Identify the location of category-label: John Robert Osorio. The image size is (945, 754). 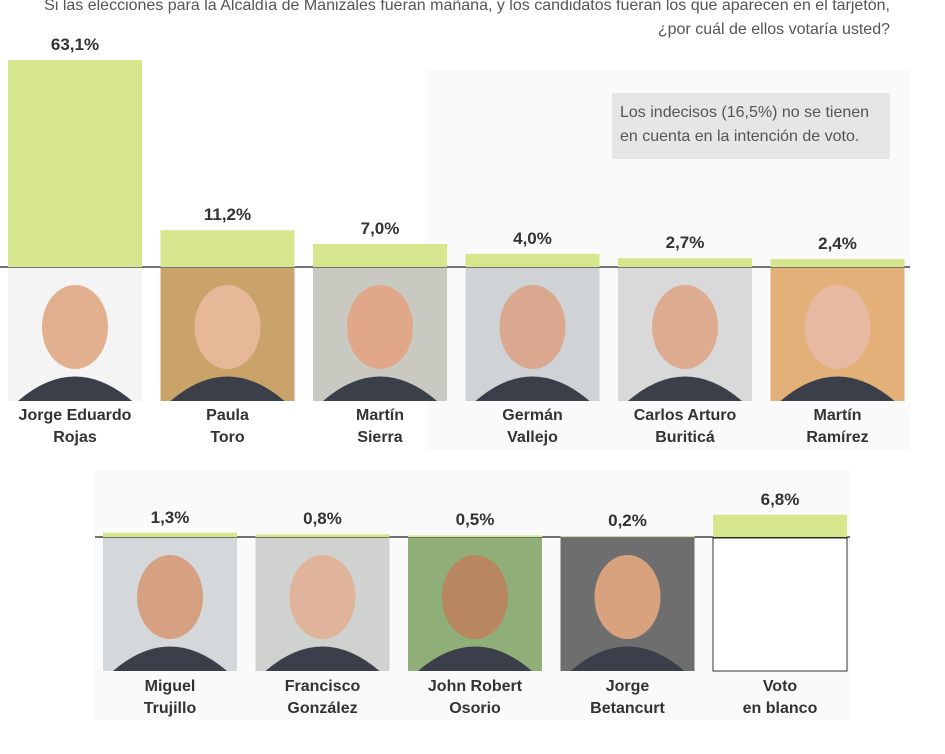
(475, 697).